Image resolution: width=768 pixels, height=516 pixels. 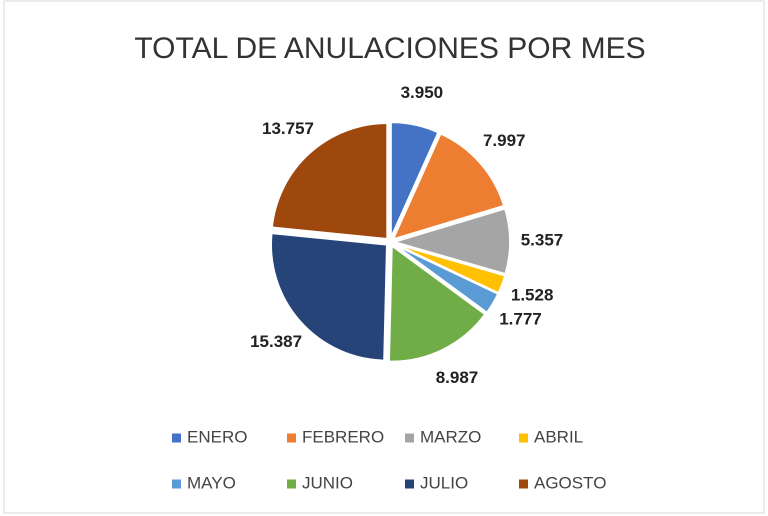 What do you see at coordinates (532, 294) in the screenshot?
I see `data-label: 1.528` at bounding box center [532, 294].